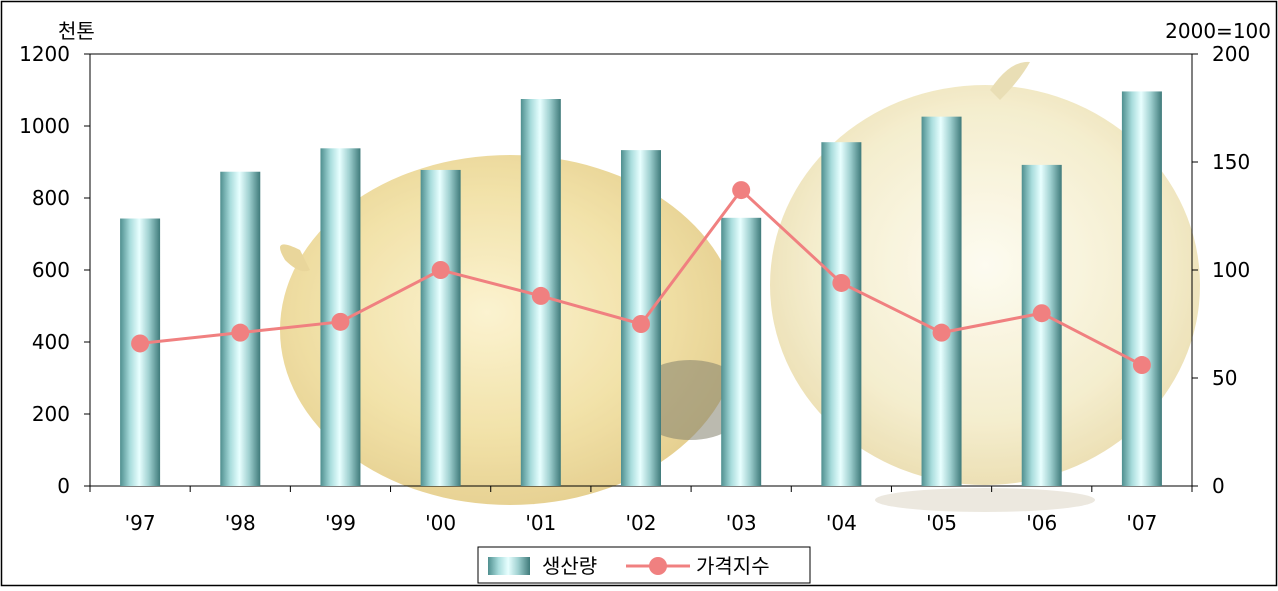 The image size is (1278, 591). What do you see at coordinates (51, 270) in the screenshot?
I see `left-axis-tick-label: 600` at bounding box center [51, 270].